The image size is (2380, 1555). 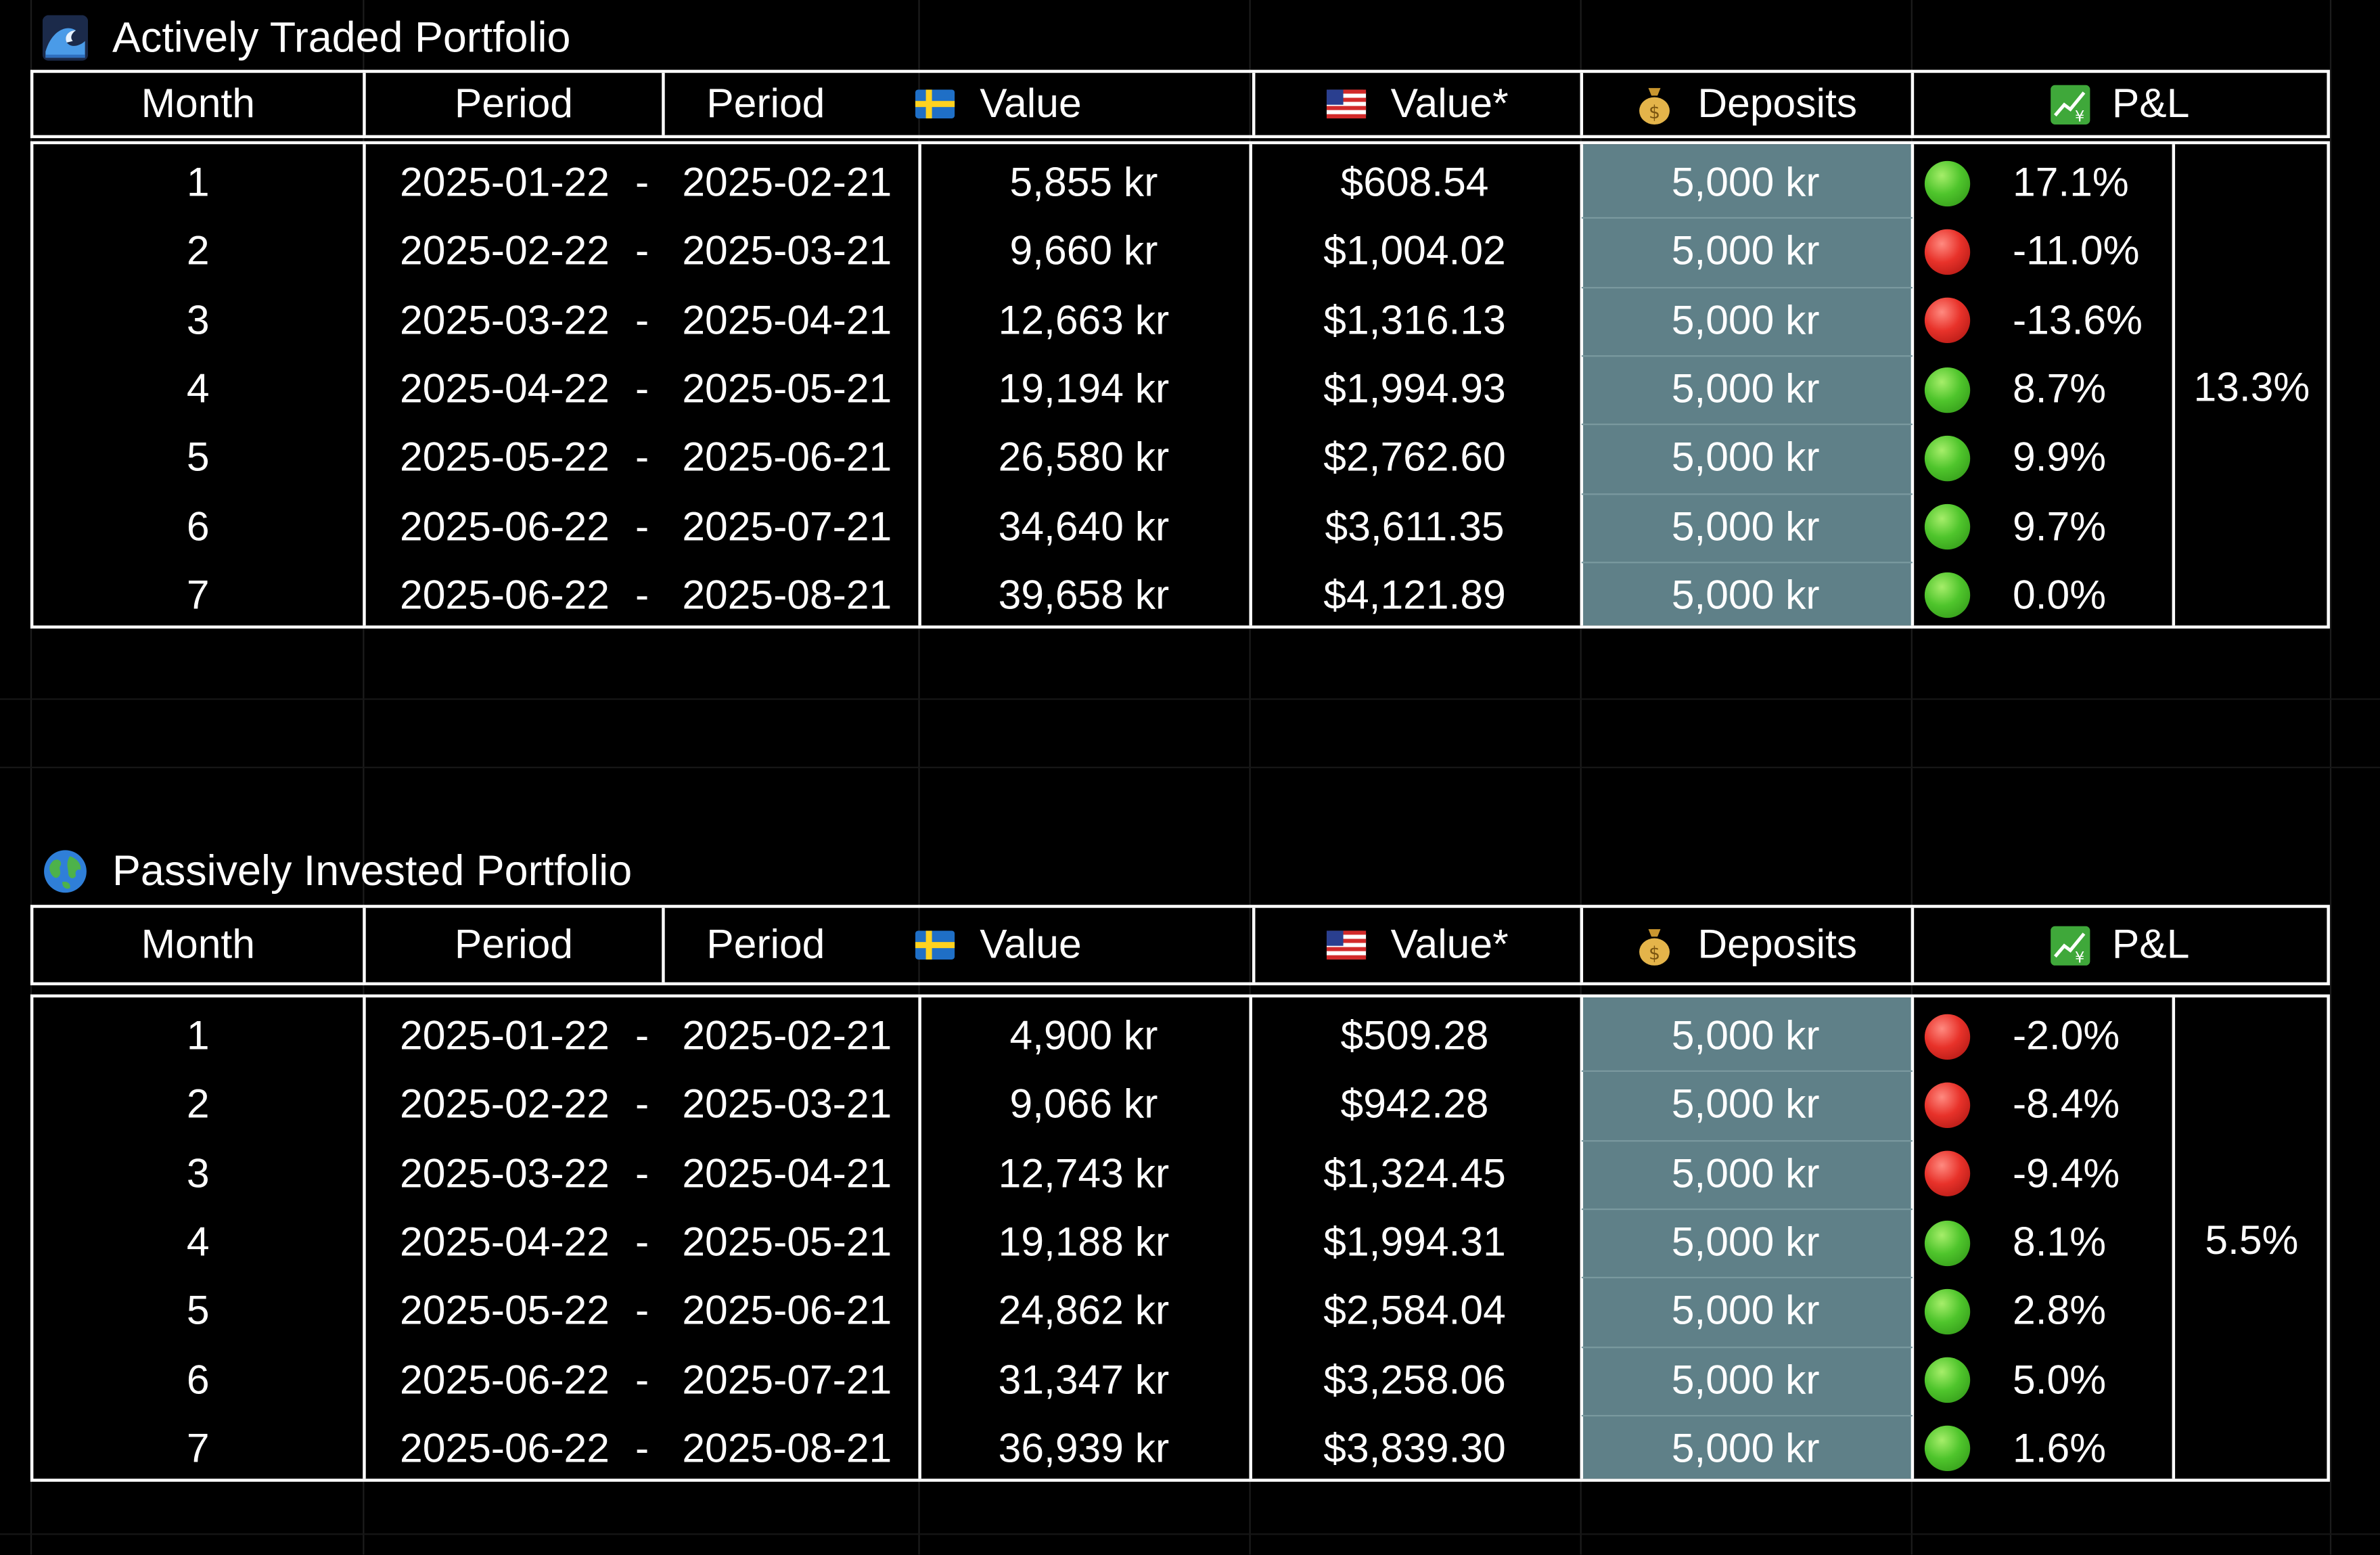 I want to click on period-start-cell: 2025-03-22, so click(x=505, y=320).